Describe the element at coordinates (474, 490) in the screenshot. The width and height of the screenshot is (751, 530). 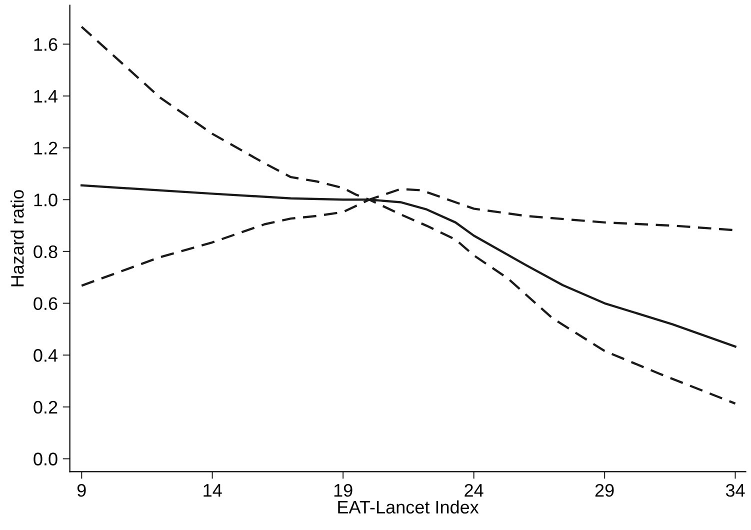
I see `x-tick-label: 24` at that location.